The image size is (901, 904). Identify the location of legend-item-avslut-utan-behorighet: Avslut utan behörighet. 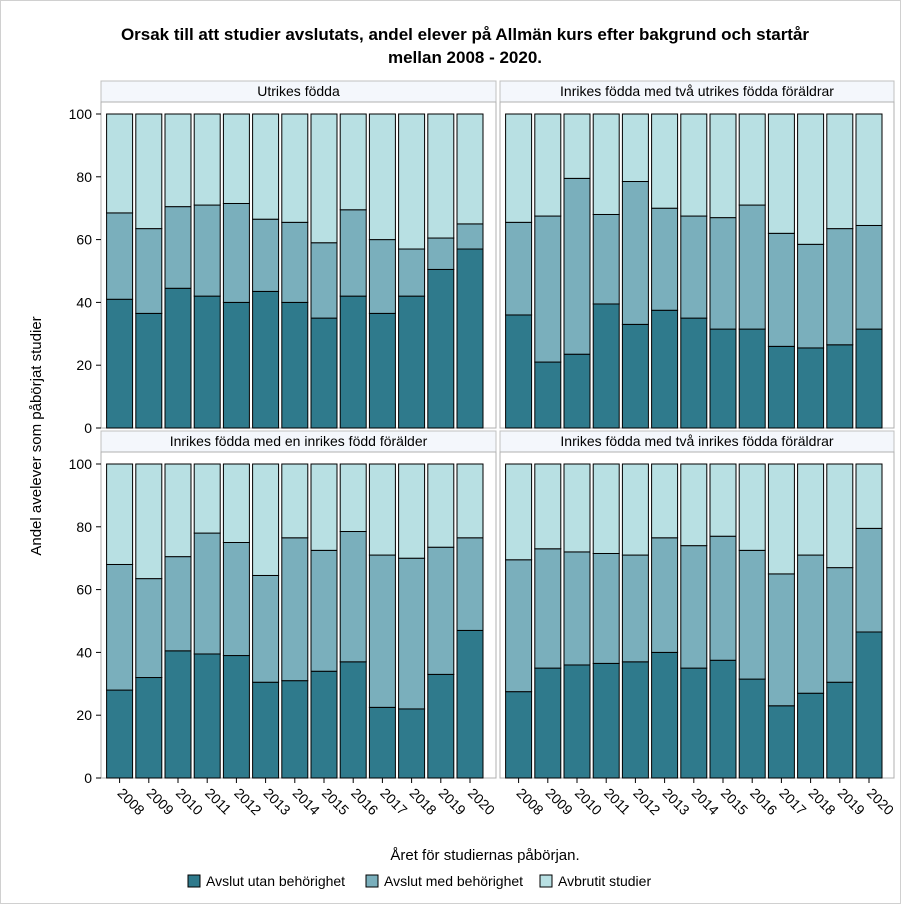
(266, 881).